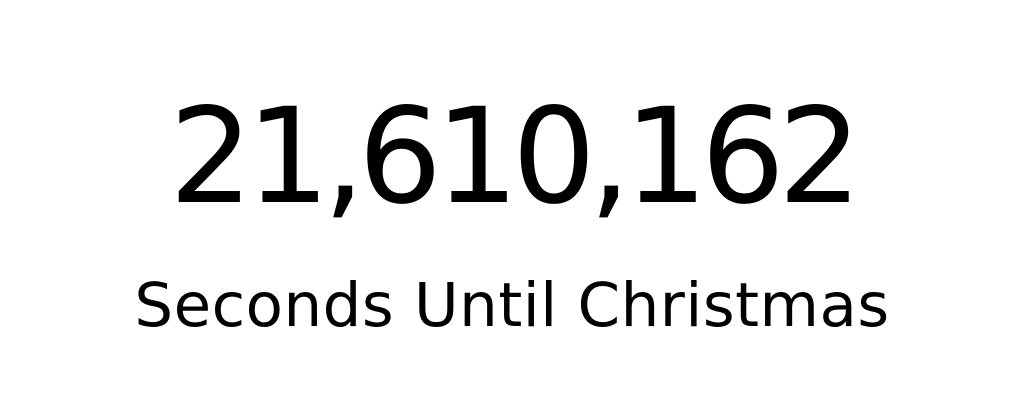 The width and height of the screenshot is (1030, 414). I want to click on countdown-label: Seconds Until Christmas, so click(512, 305).